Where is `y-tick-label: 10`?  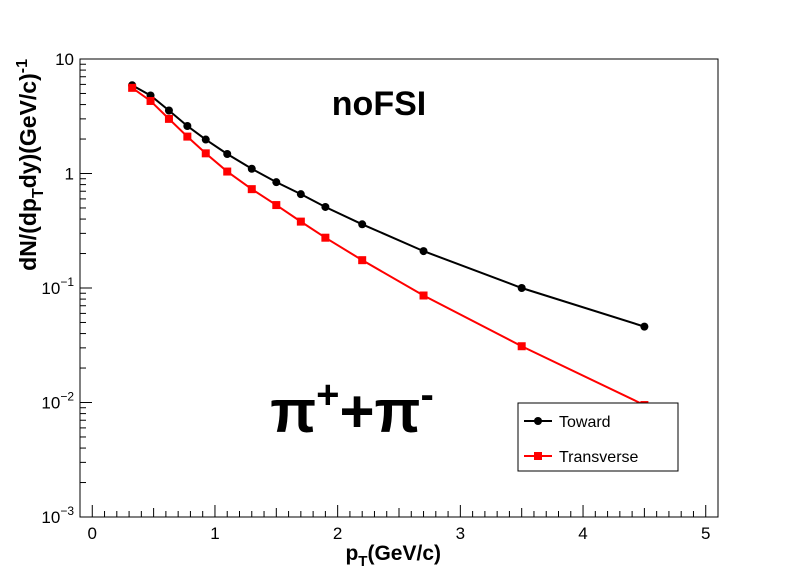
y-tick-label: 10 is located at coordinates (64, 59).